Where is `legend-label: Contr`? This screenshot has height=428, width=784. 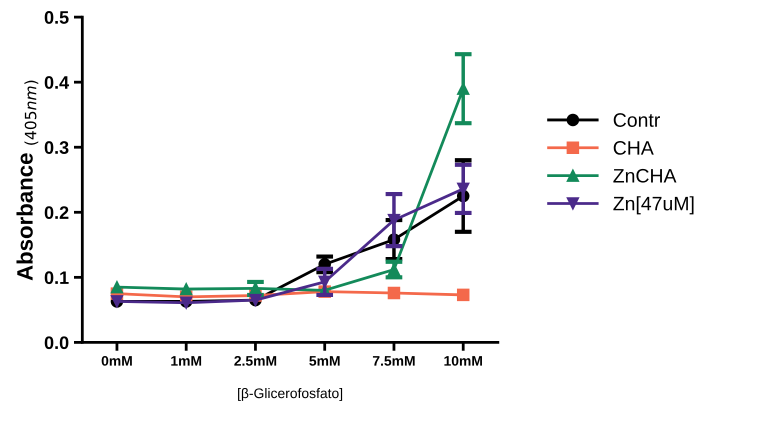 legend-label: Contr is located at coordinates (637, 120).